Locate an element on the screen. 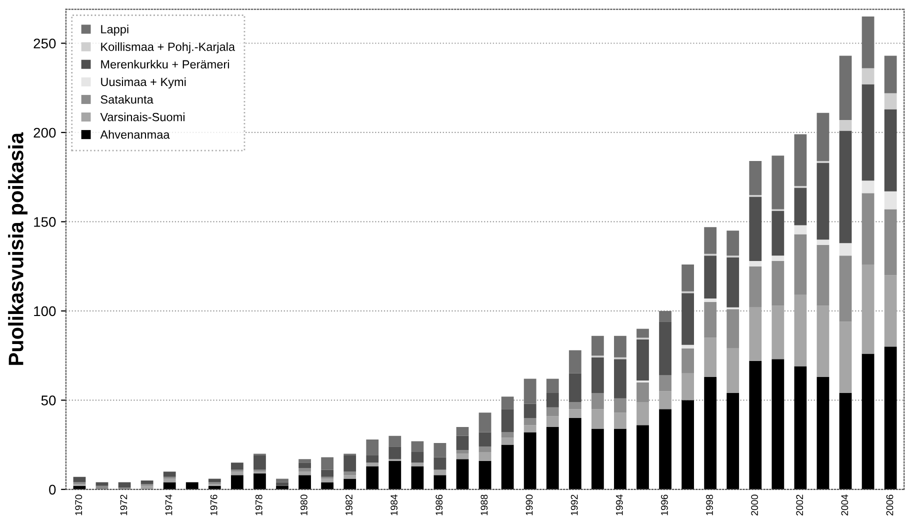 This screenshot has height=519, width=916. y-tick-label: 200 is located at coordinates (45, 133).